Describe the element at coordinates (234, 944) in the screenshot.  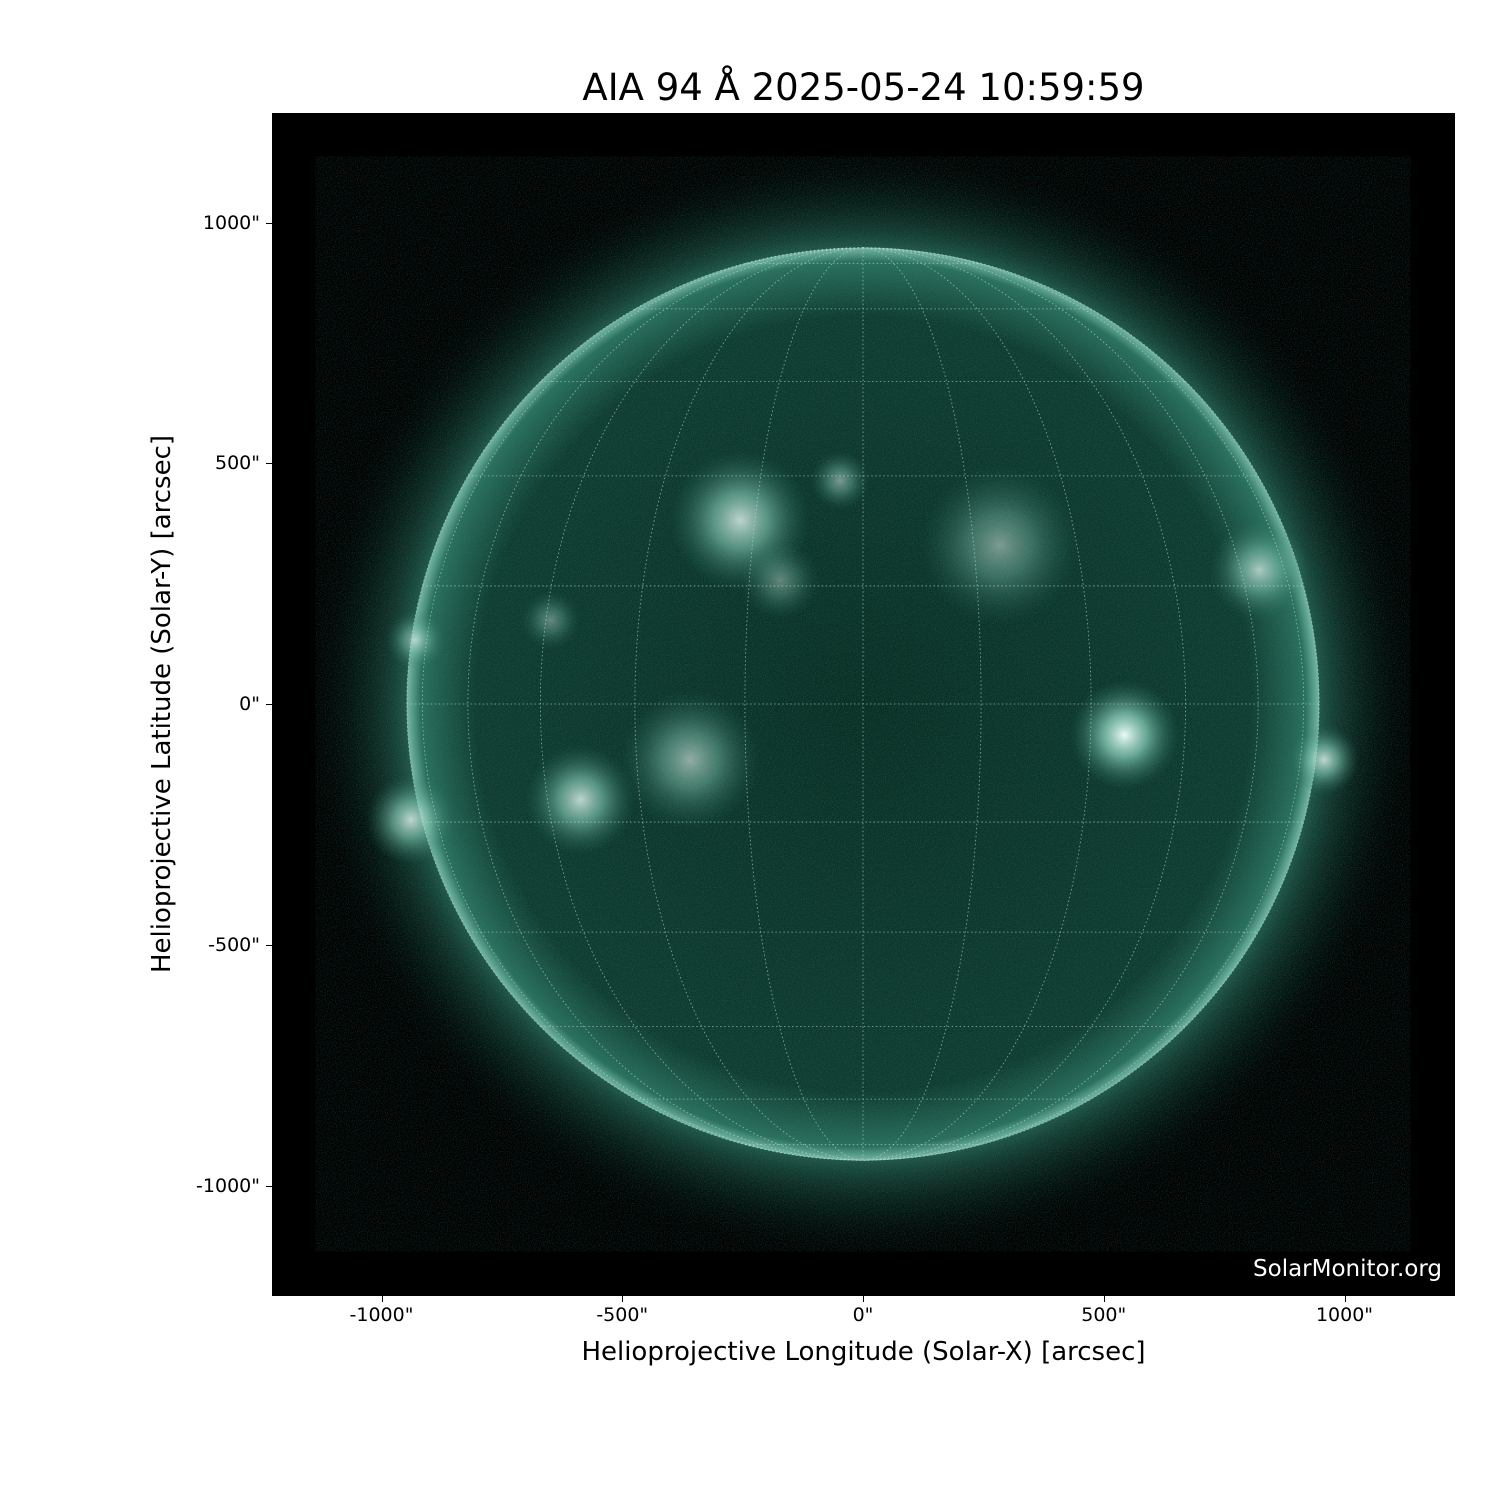
I see `y-tick-label: -500"` at that location.